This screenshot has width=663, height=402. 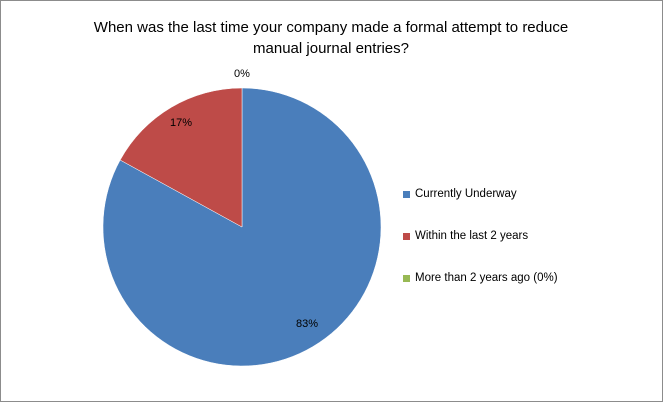 I want to click on legend-item-0: Currently Underway, so click(x=480, y=194).